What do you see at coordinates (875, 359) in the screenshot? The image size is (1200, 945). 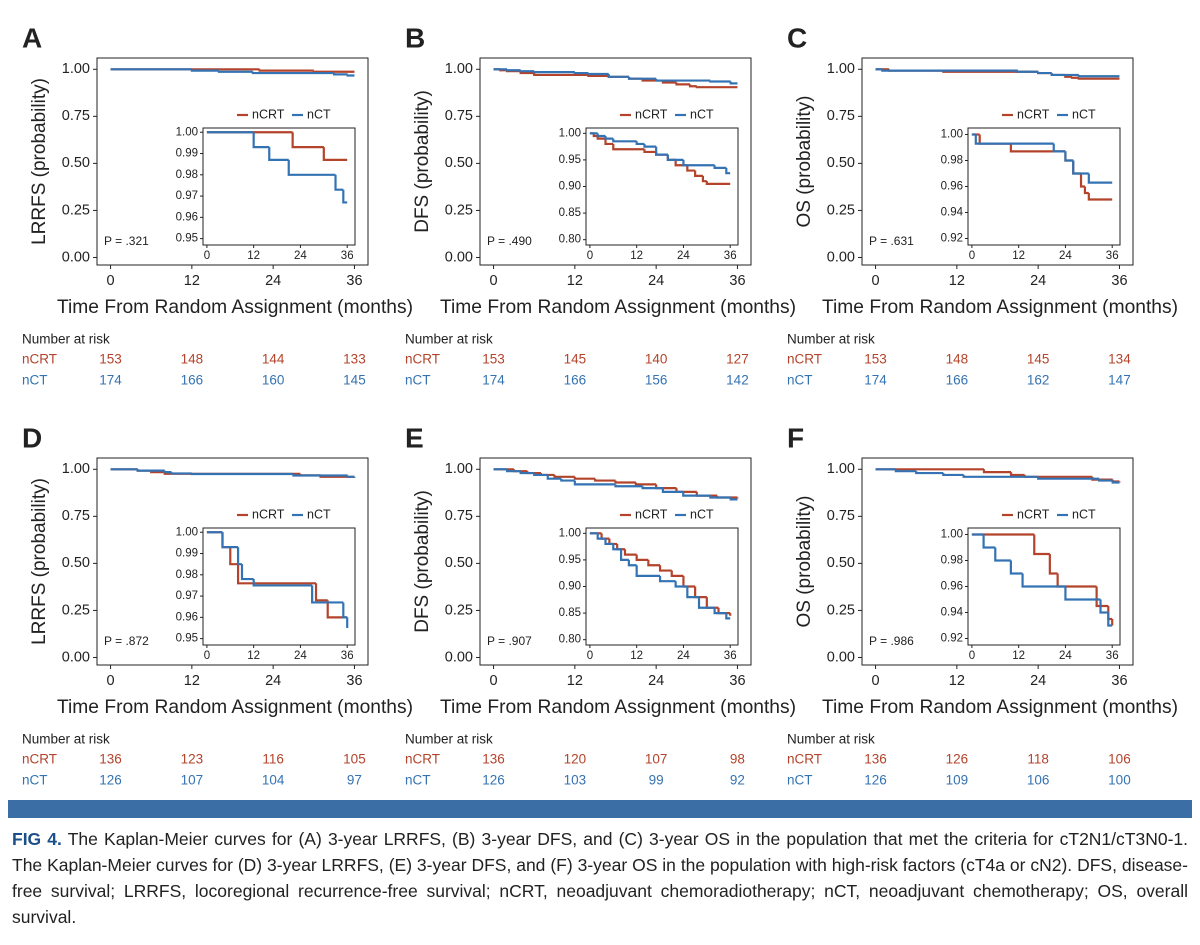 I see `risk-count: 153` at bounding box center [875, 359].